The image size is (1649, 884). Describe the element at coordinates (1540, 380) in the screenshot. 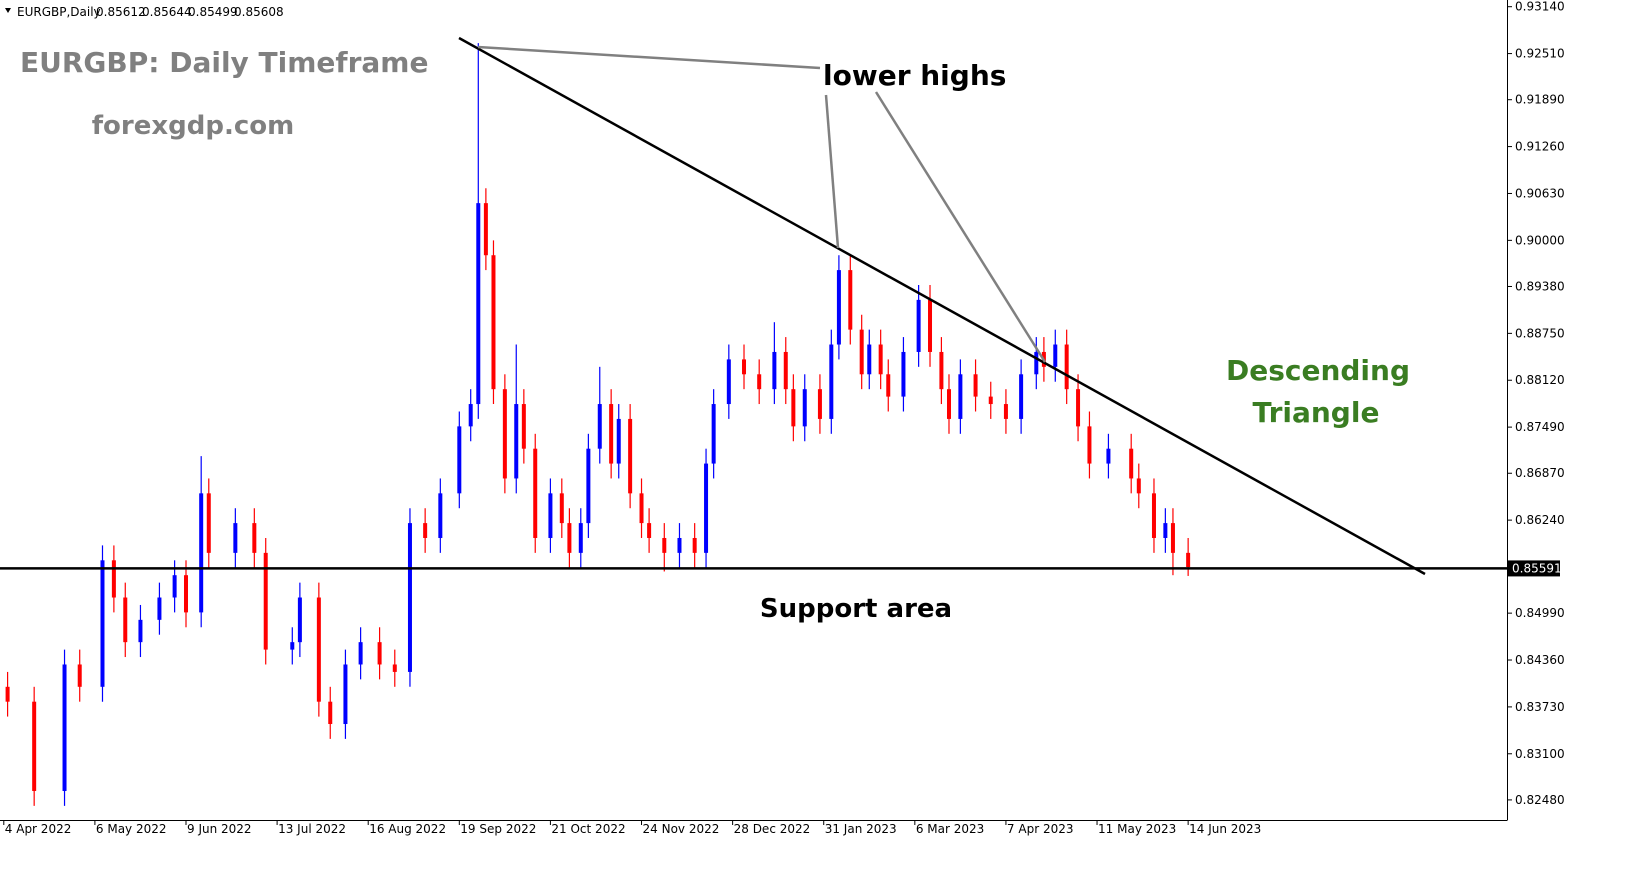

I see `y-tick-label: 0.88120` at that location.